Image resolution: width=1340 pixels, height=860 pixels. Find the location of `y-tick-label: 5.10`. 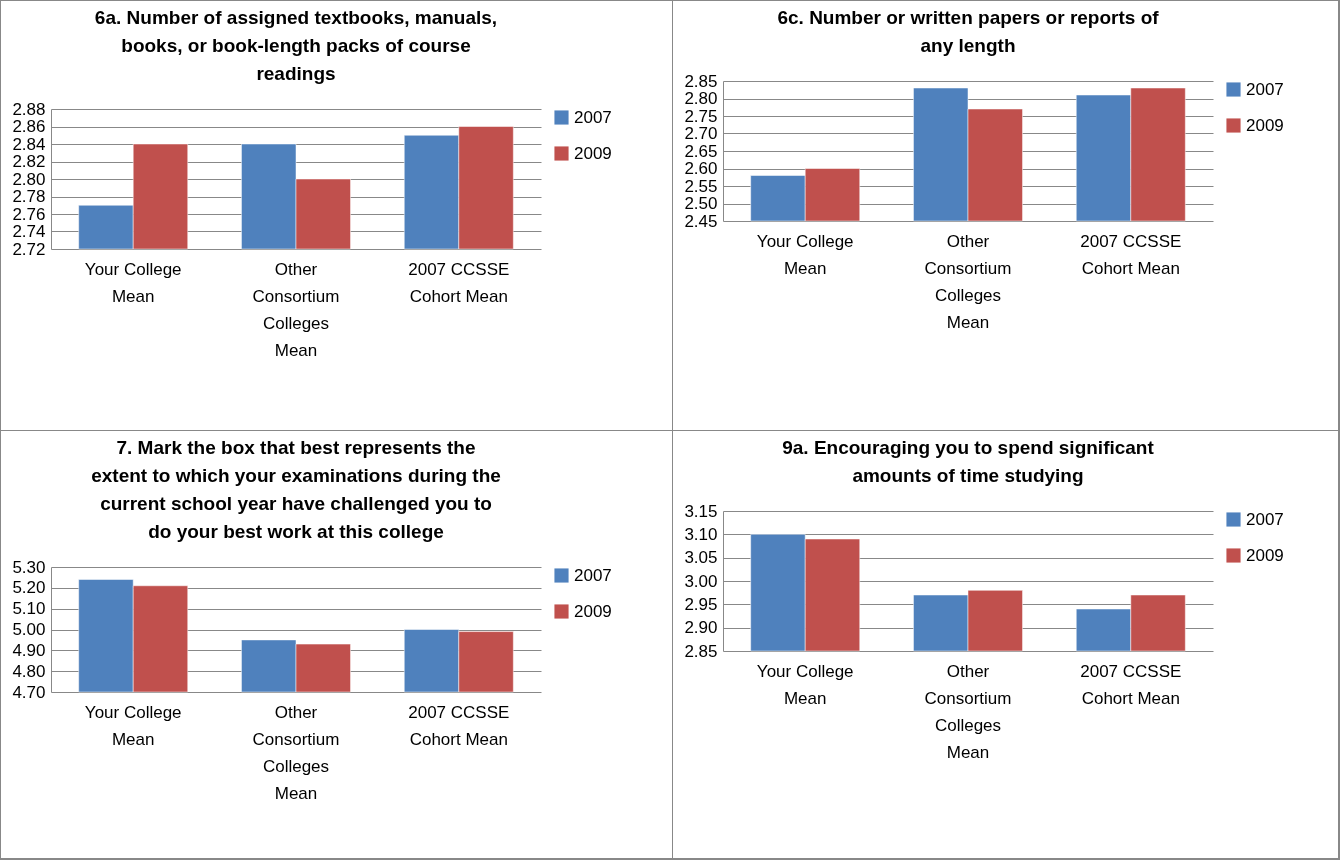

y-tick-label: 5.10 is located at coordinates (29, 609).